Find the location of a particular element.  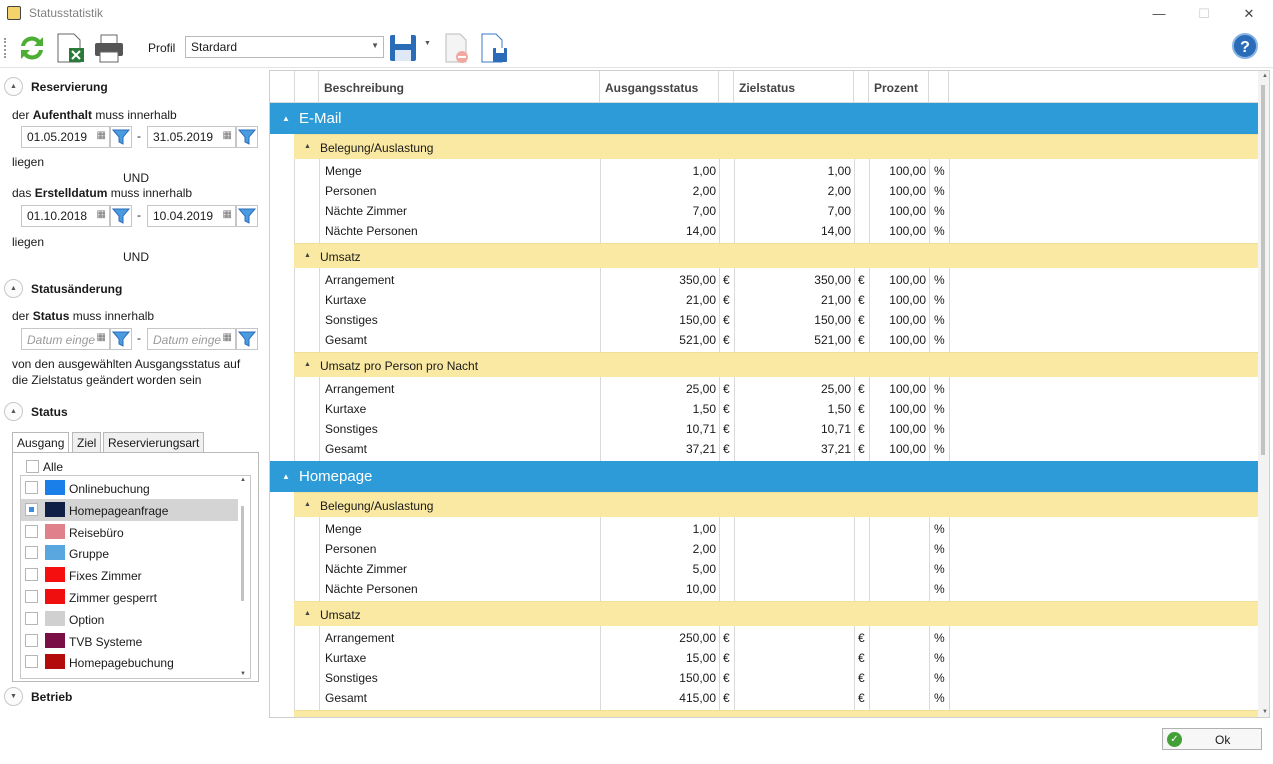

status-item: Option is located at coordinates (129, 619).